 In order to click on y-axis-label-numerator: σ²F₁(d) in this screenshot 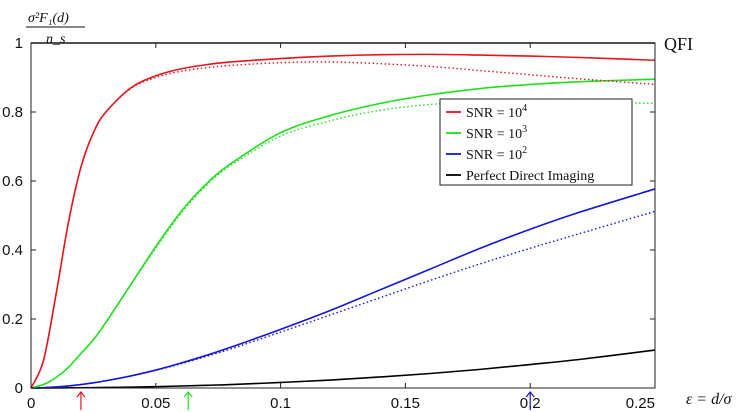, I will do `click(48, 18)`.